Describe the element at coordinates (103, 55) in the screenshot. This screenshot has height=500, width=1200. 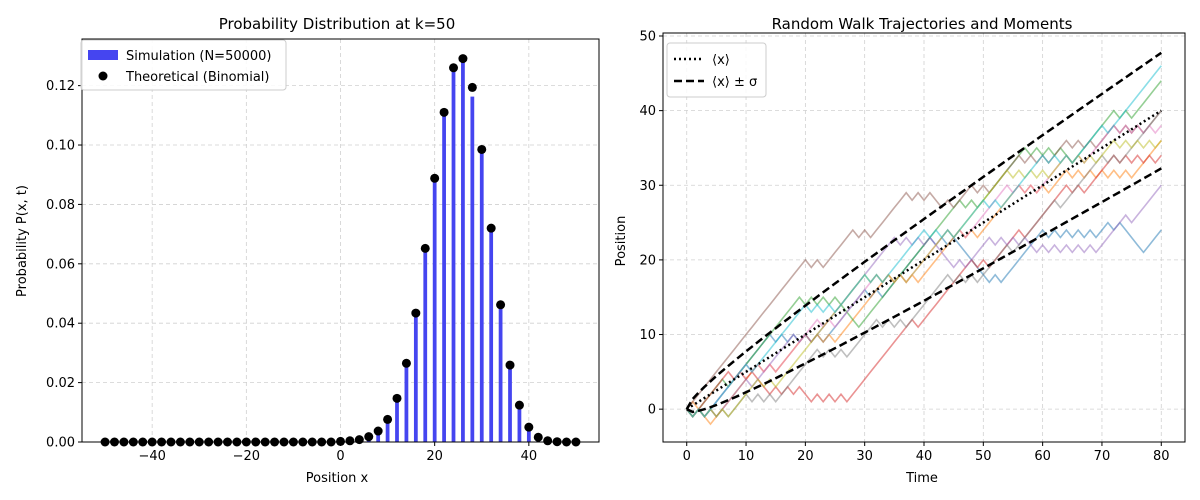
I see `chart1-legend-bar-swatch` at that location.